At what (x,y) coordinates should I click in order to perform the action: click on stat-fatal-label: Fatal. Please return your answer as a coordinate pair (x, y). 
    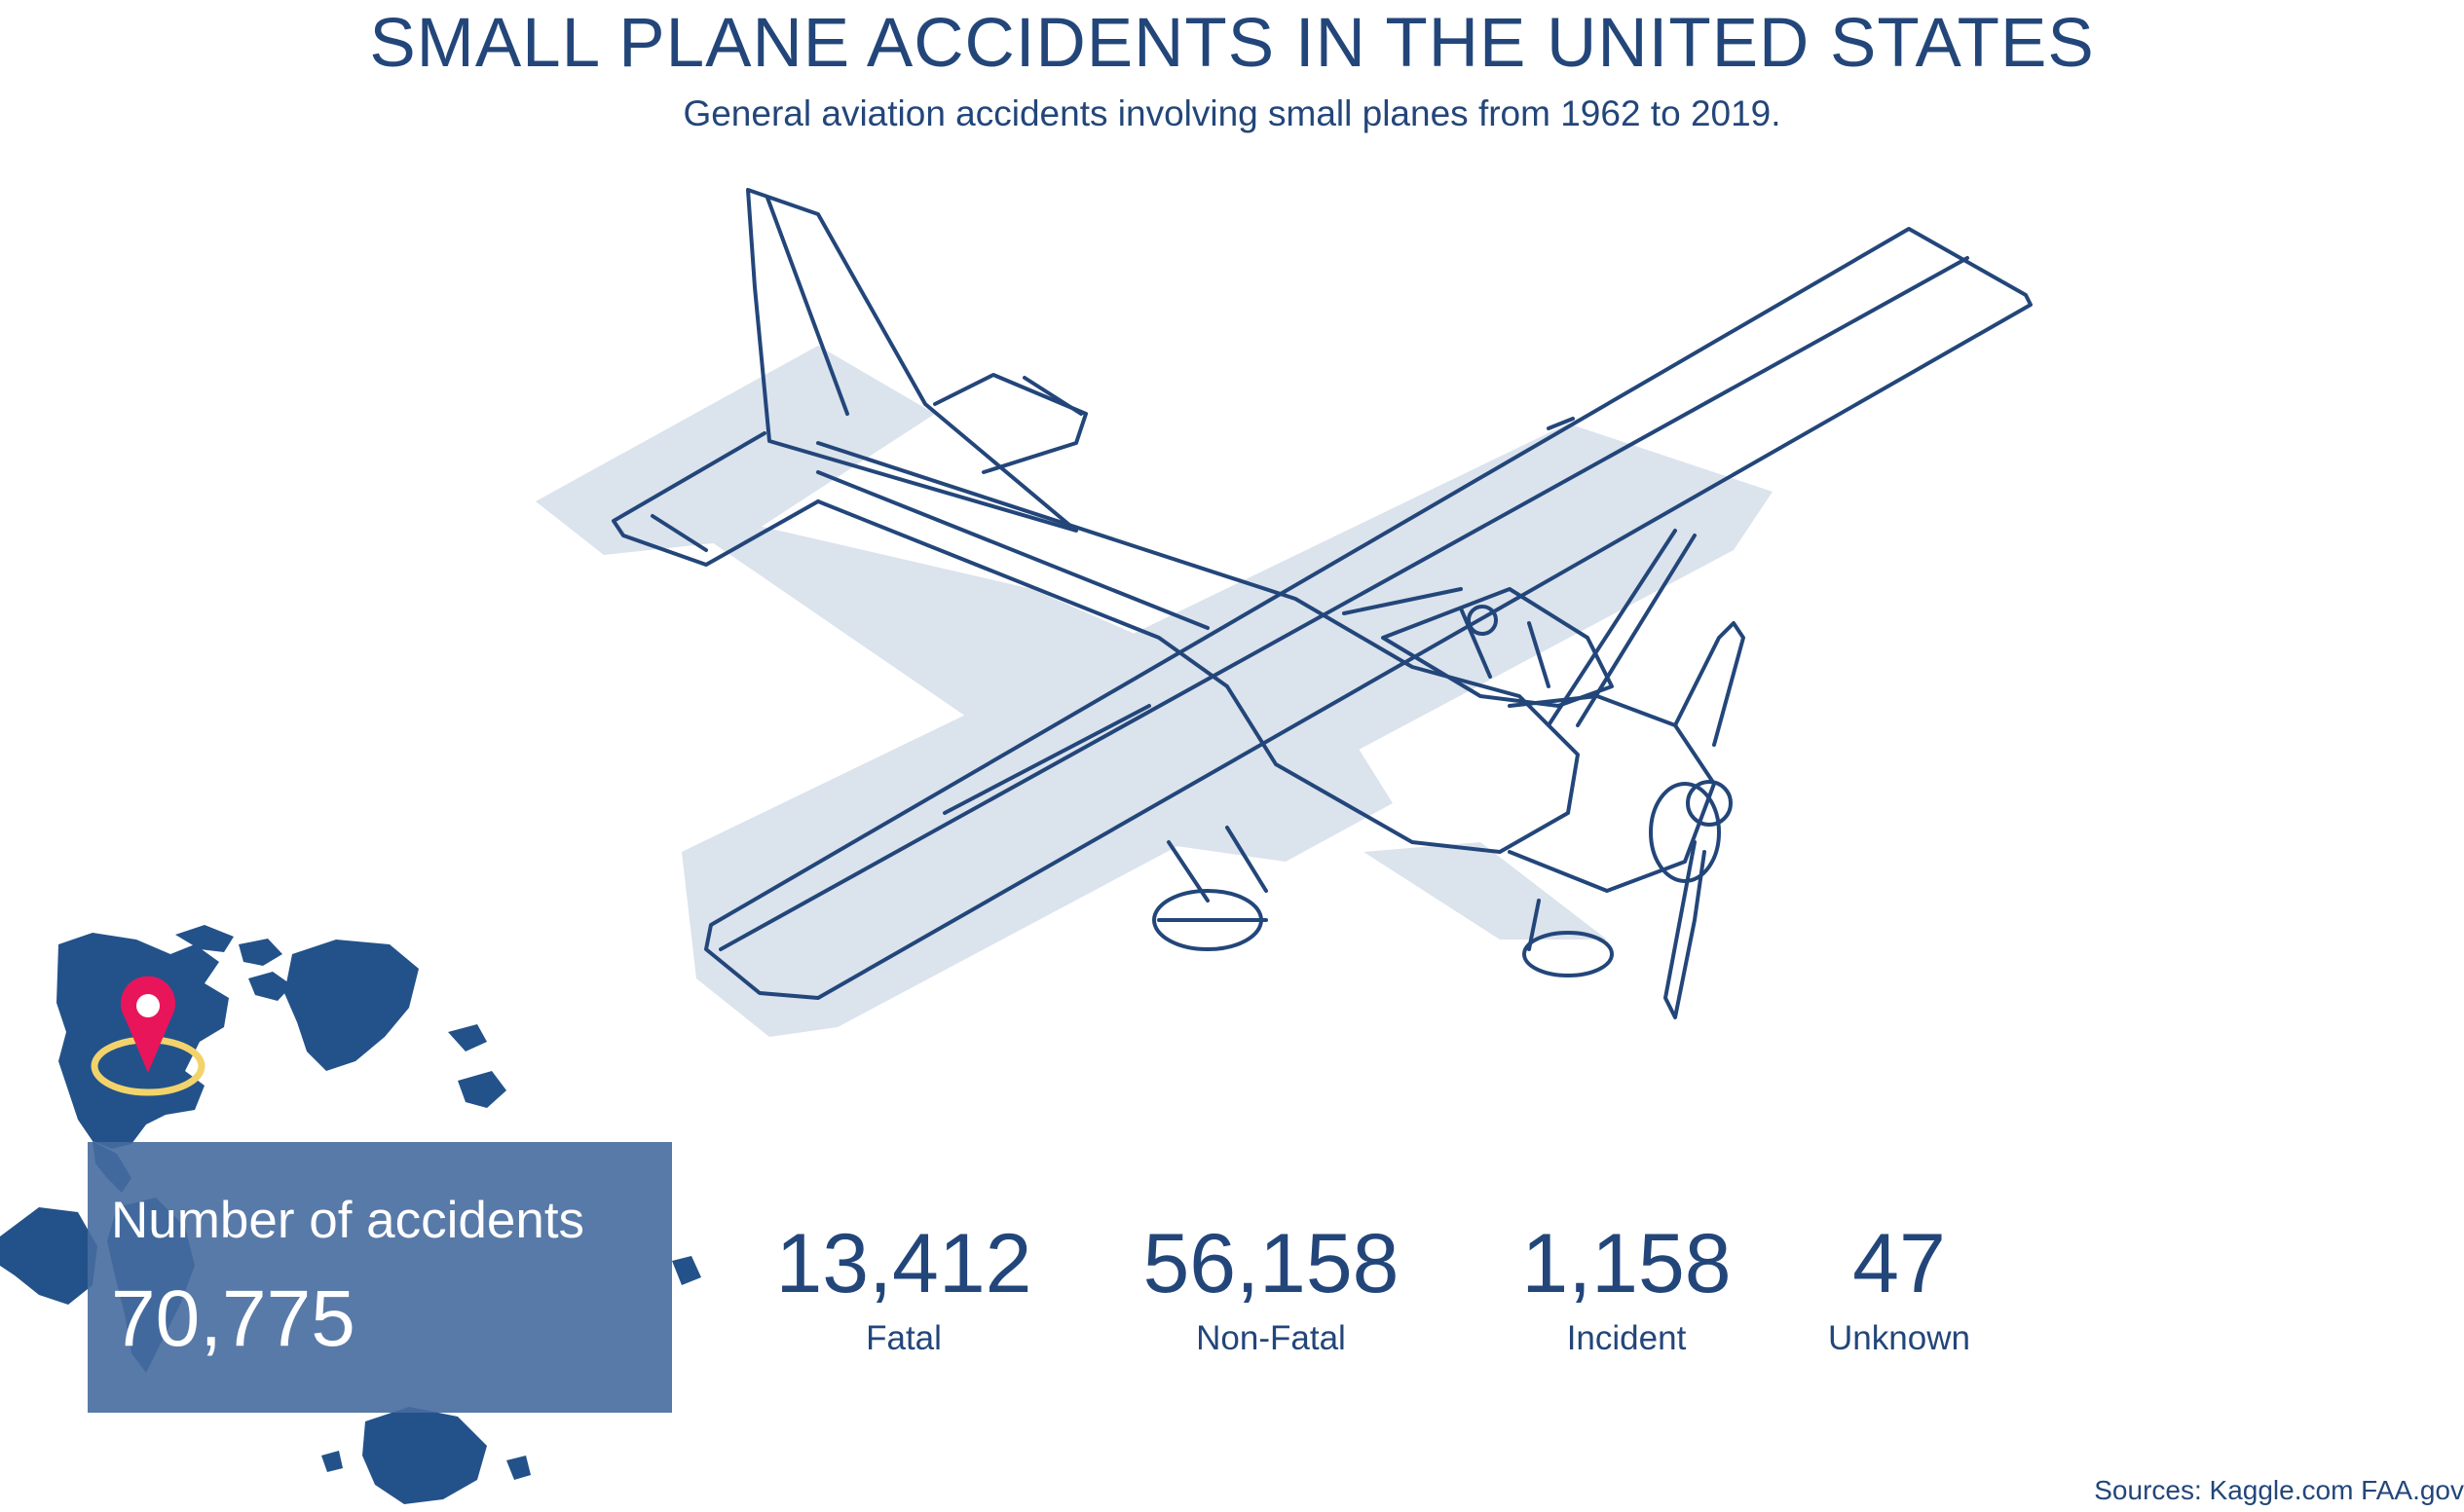
    Looking at the image, I should click on (904, 1338).